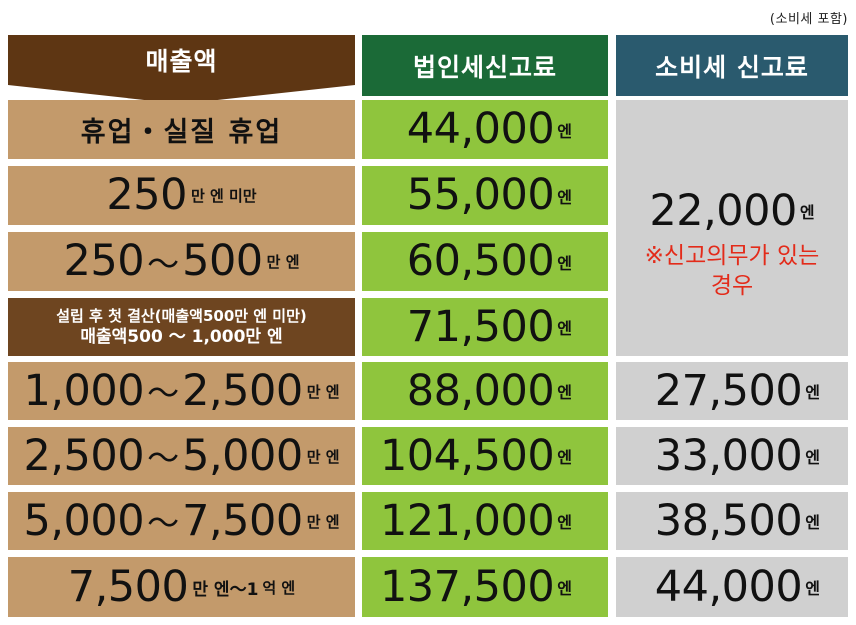  Describe the element at coordinates (181, 337) in the screenshot. I see `first-settlement-range: 매출액500 ～ 1,000만 엔` at that location.